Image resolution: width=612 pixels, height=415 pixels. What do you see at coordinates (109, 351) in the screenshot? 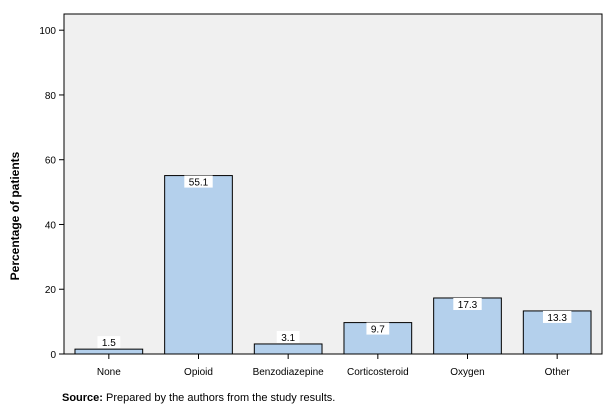
I see `bar-none` at bounding box center [109, 351].